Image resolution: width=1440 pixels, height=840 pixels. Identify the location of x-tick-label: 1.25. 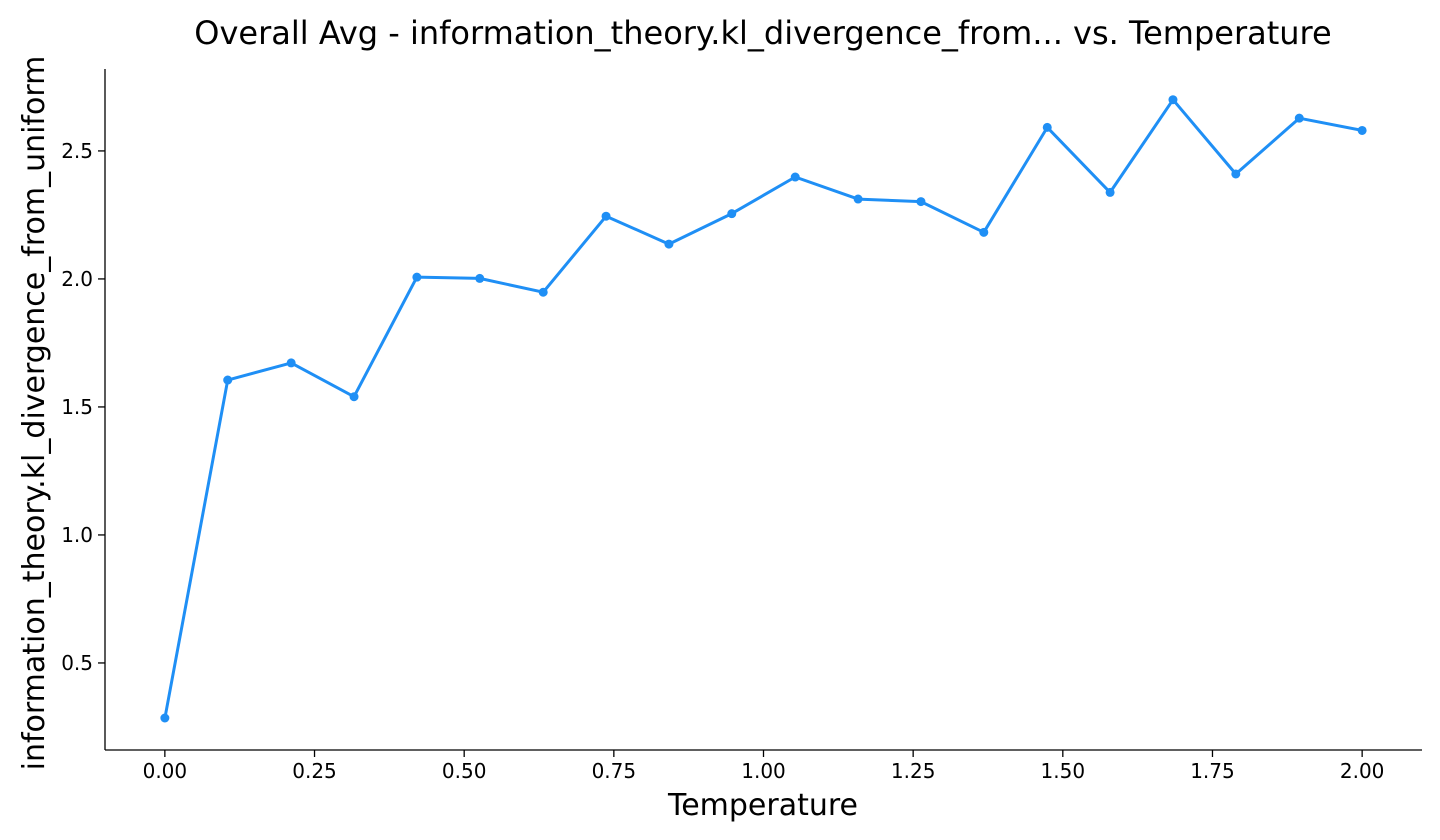
(913, 771).